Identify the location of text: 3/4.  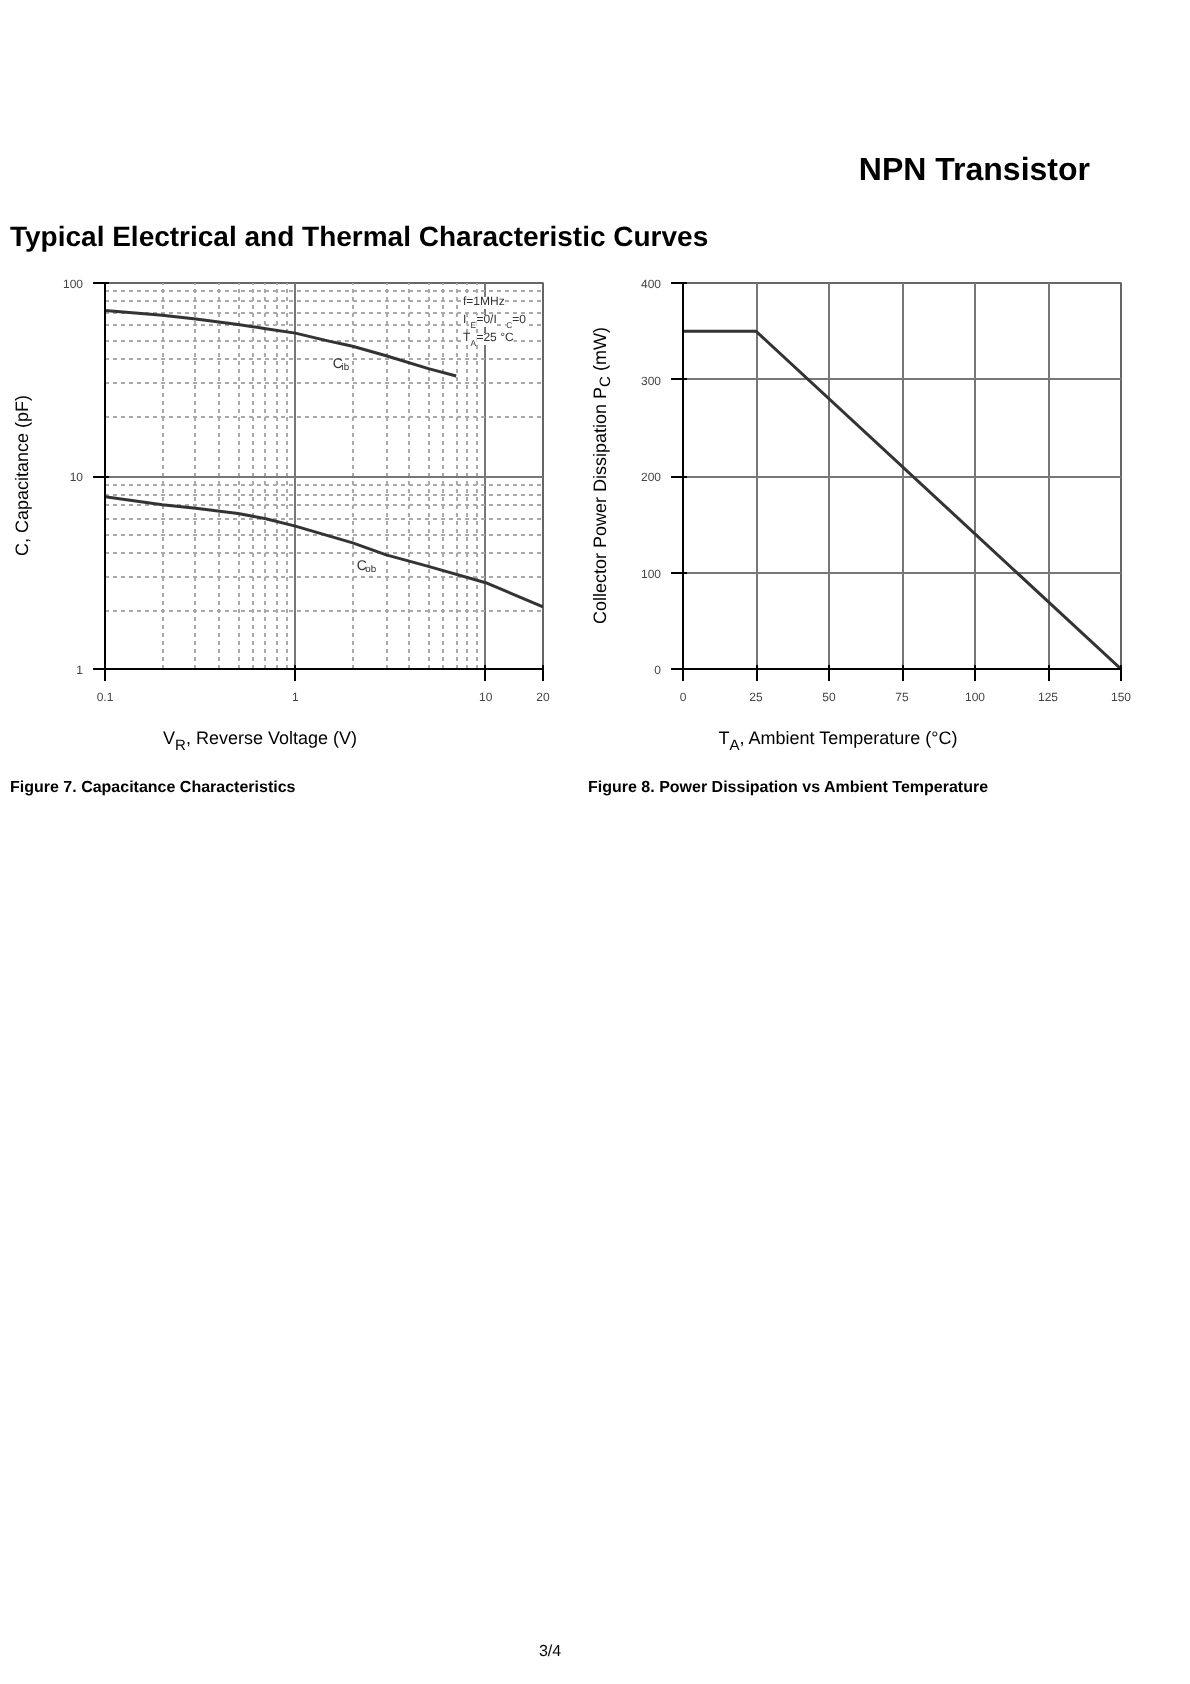
(550, 1651).